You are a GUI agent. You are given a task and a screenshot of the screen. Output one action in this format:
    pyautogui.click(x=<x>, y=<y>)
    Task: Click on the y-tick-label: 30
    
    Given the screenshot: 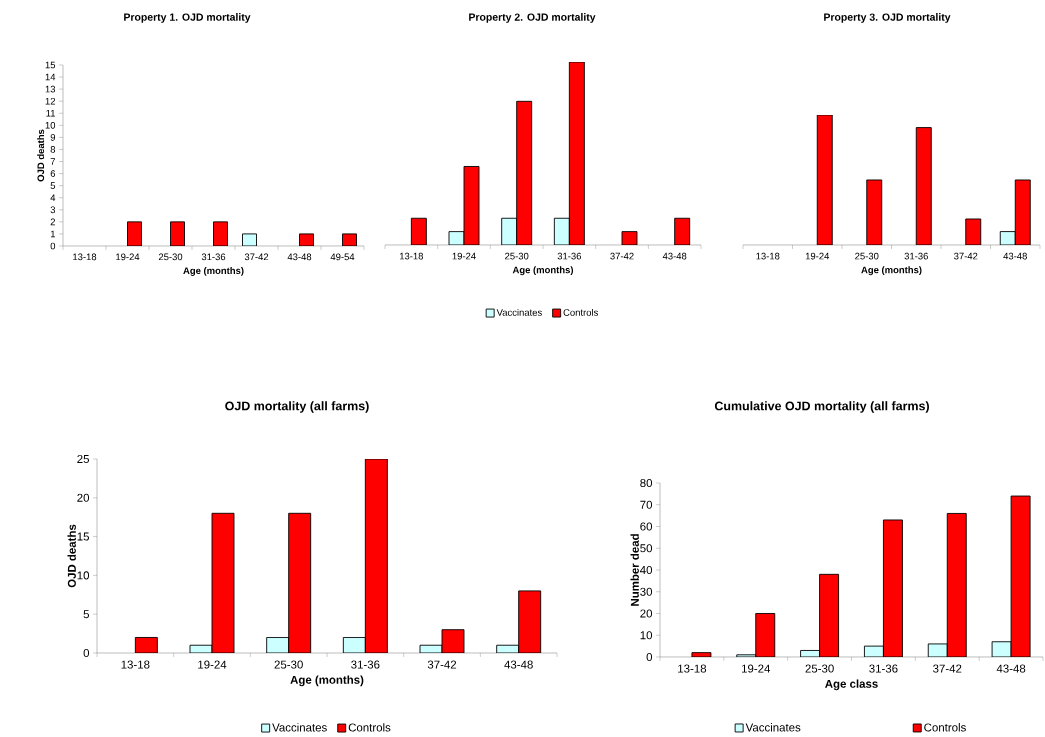 What is the action you would take?
    pyautogui.click(x=646, y=591)
    